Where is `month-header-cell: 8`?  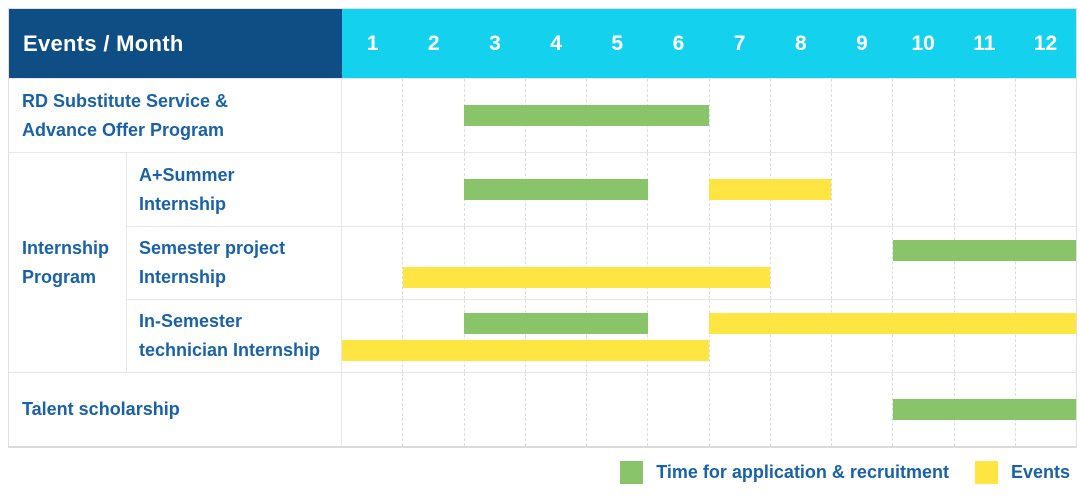
month-header-cell: 8 is located at coordinates (800, 43).